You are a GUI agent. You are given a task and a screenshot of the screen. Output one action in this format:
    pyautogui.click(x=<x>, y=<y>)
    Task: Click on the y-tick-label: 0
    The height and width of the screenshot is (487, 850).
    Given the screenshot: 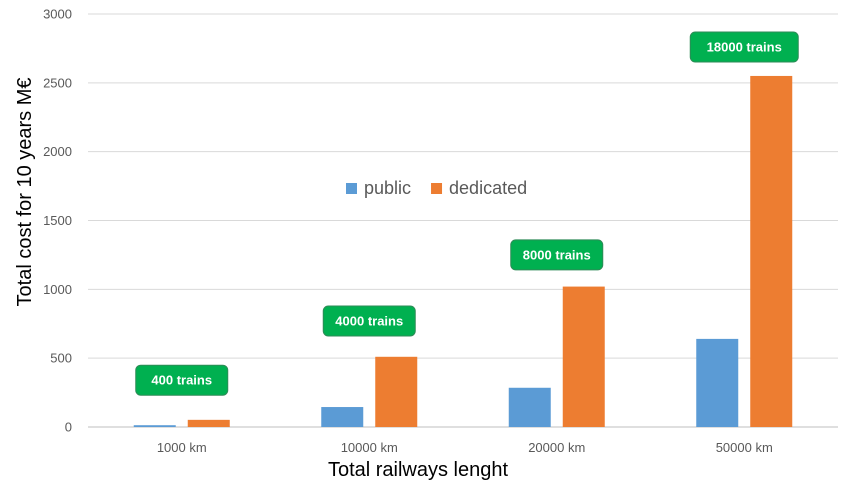 What is the action you would take?
    pyautogui.click(x=68, y=427)
    